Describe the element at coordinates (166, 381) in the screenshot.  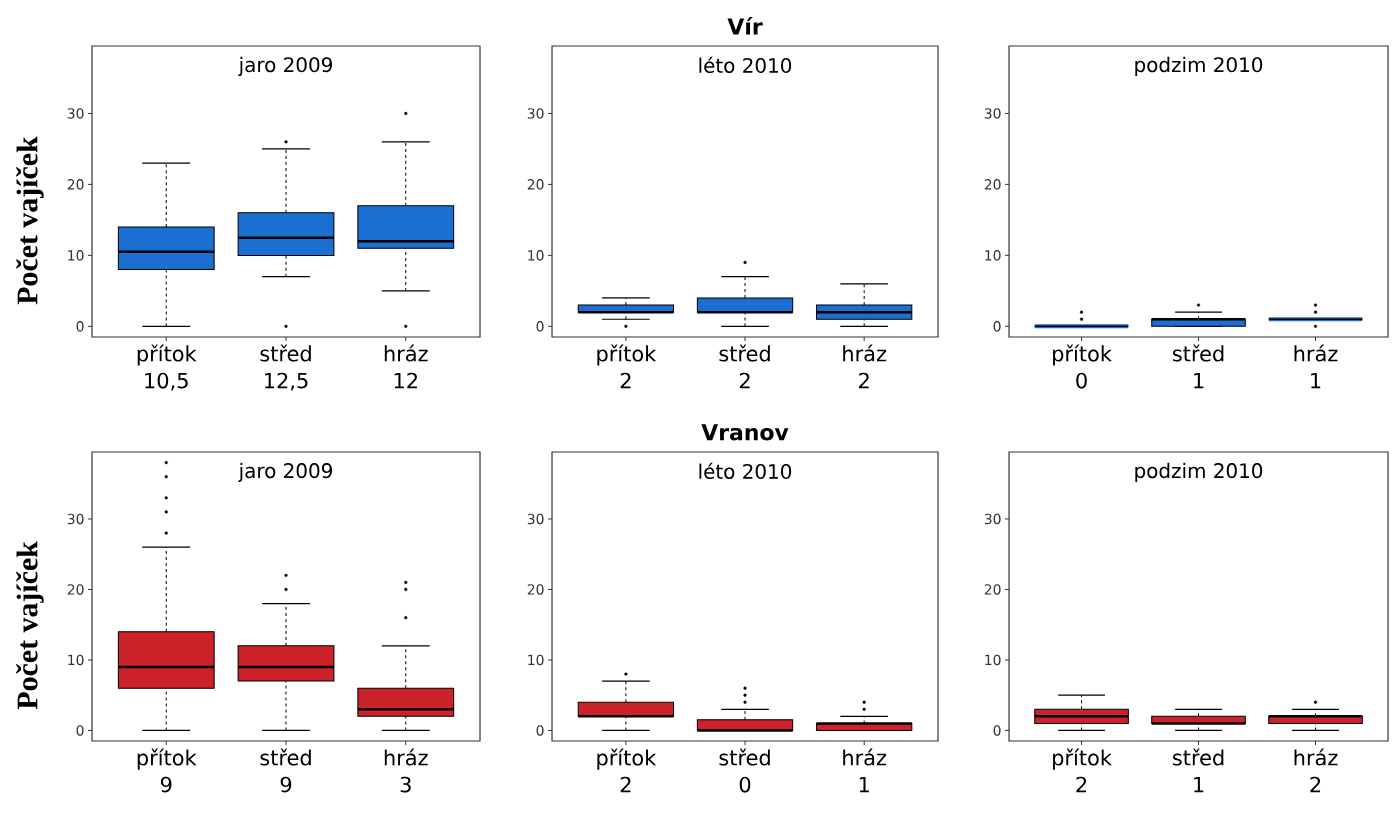
I see `text: 10,5` at that location.